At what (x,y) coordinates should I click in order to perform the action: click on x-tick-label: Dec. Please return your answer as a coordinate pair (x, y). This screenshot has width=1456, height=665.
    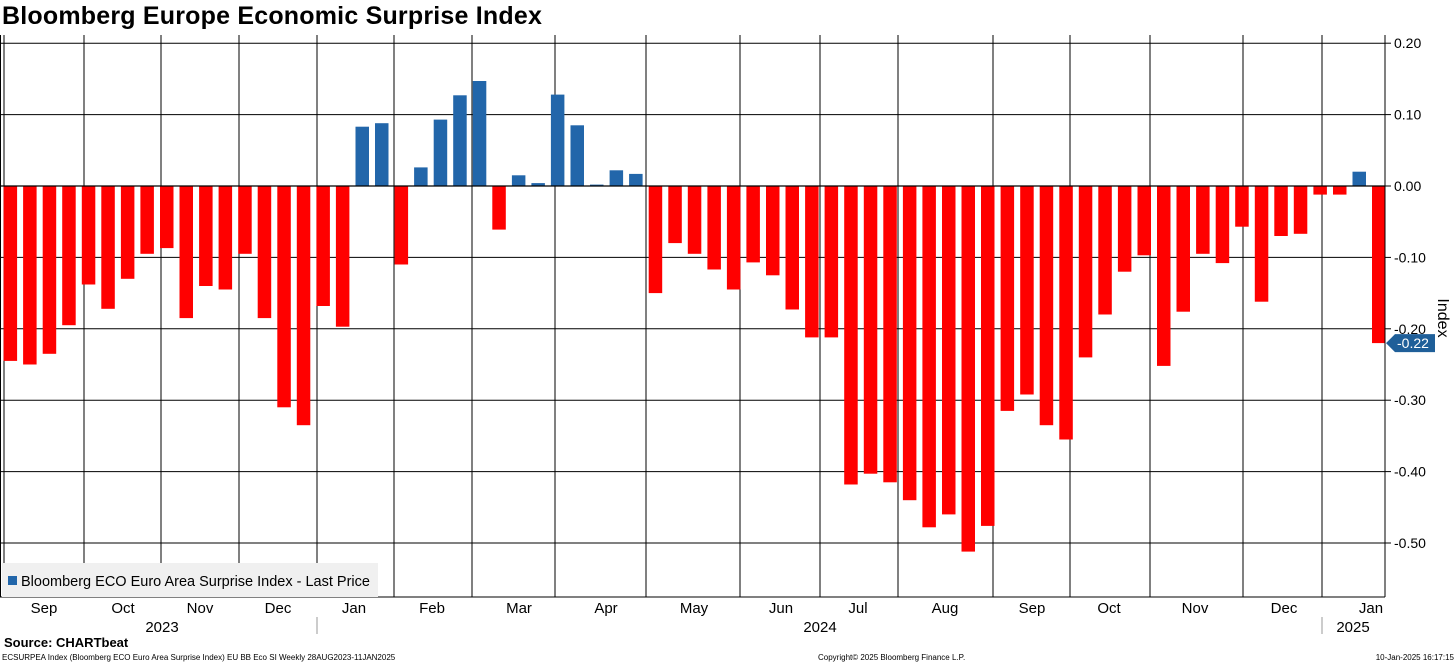
    Looking at the image, I should click on (1284, 608).